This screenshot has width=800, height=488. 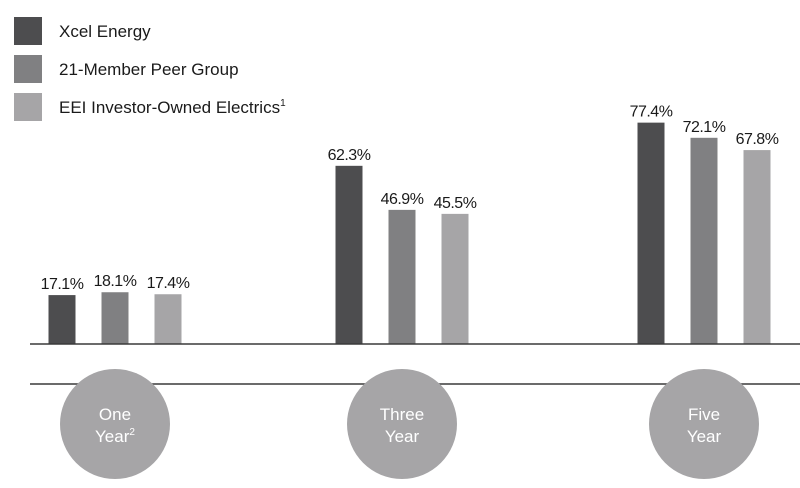 What do you see at coordinates (704, 127) in the screenshot?
I see `data-label: 72.1%` at bounding box center [704, 127].